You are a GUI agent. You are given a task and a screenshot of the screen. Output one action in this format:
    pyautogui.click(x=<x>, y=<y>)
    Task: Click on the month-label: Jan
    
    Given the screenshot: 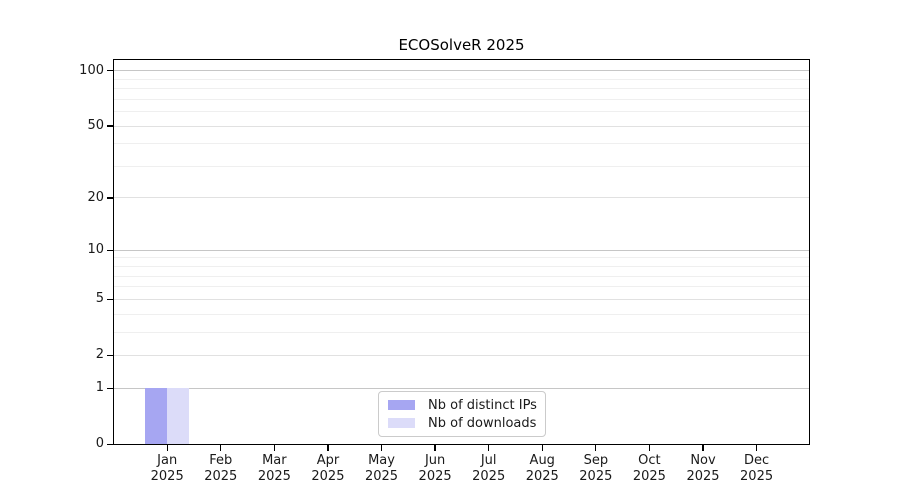 What is the action you would take?
    pyautogui.click(x=167, y=460)
    